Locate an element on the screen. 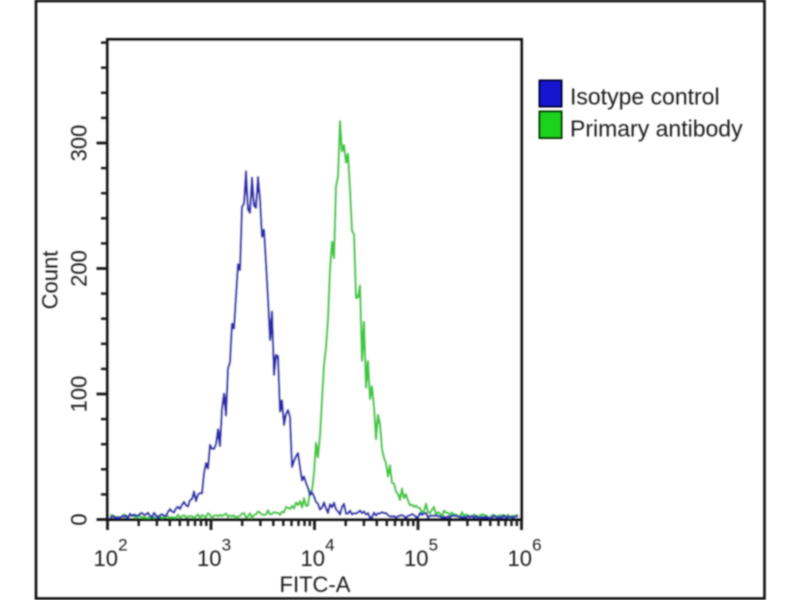  svg-text: 300 is located at coordinates (79, 143).